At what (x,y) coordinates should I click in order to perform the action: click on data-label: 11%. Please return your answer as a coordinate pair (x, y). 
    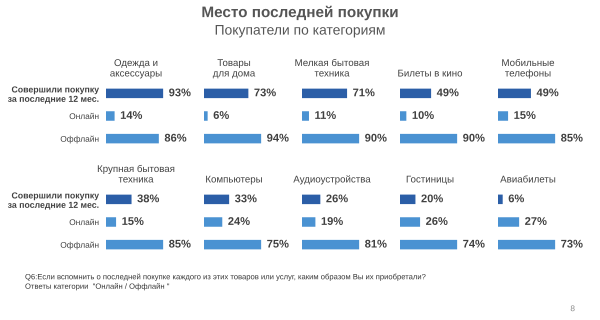
    Looking at the image, I should click on (325, 115).